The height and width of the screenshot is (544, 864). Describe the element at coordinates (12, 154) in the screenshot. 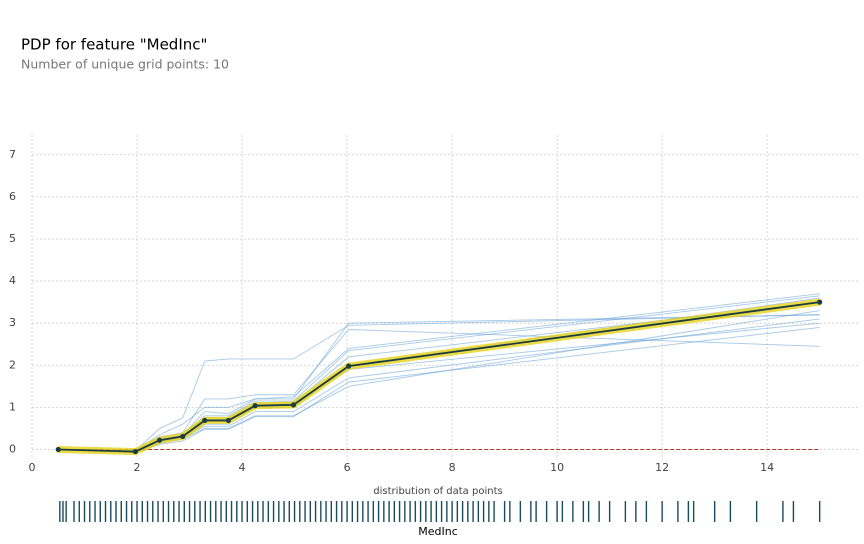

I see `y-tick-label: 7` at that location.